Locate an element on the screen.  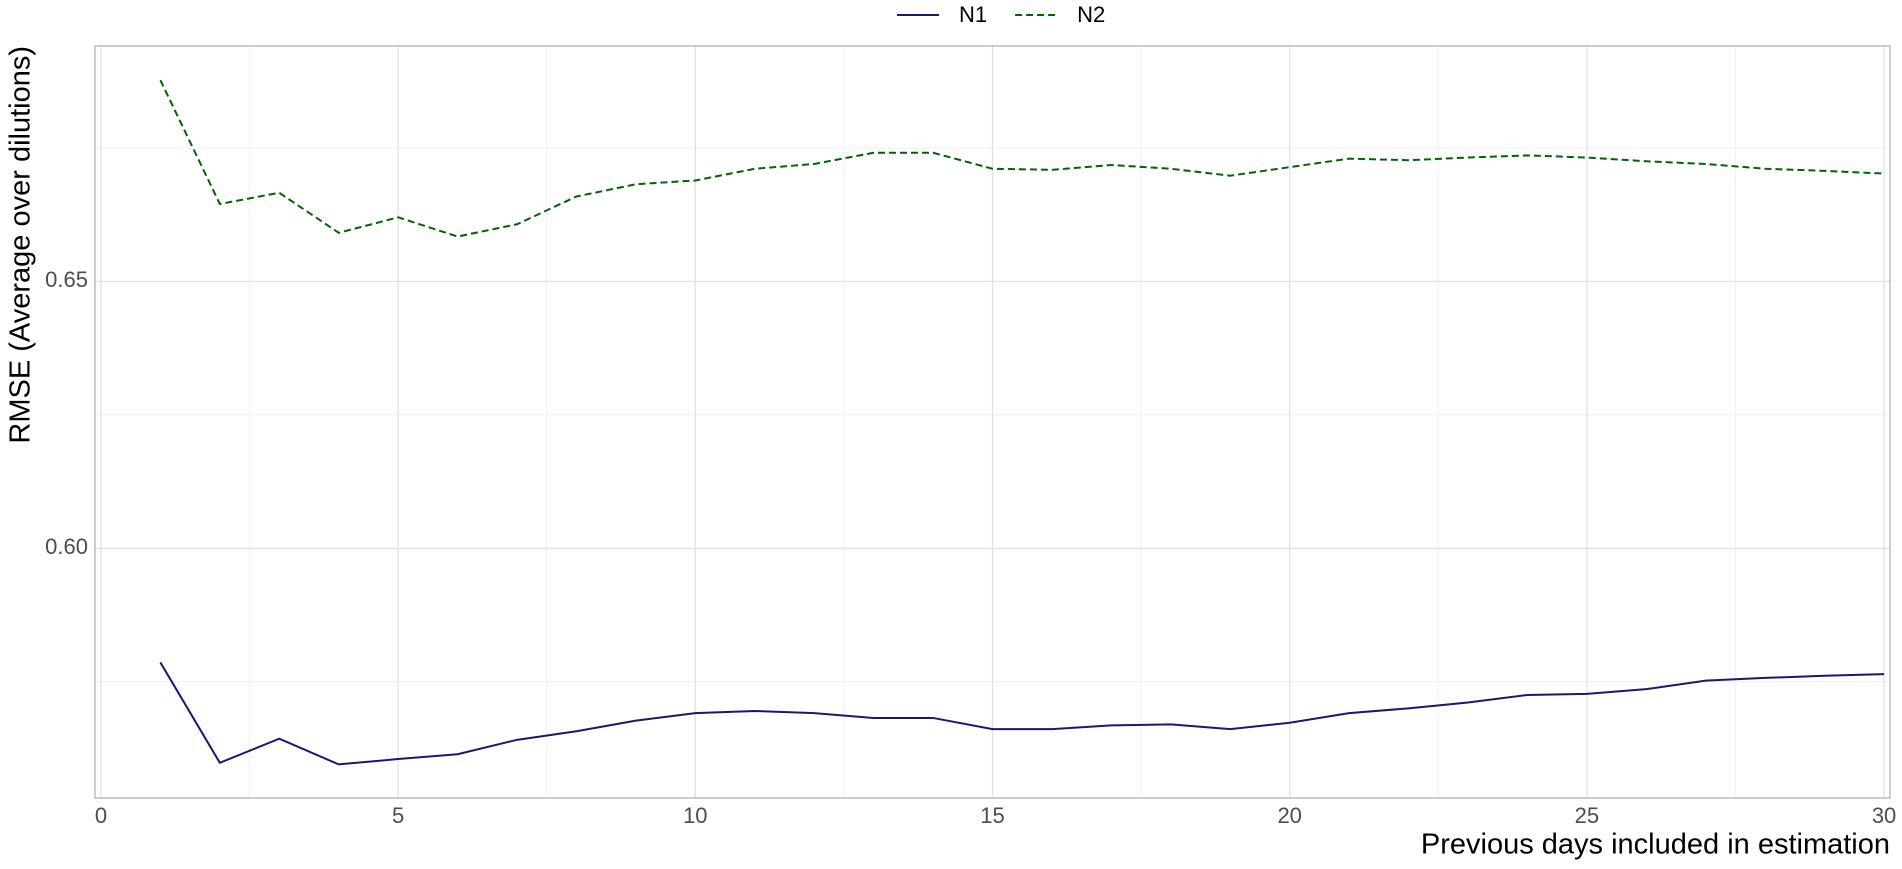
x-tick-label: 0 is located at coordinates (101, 815).